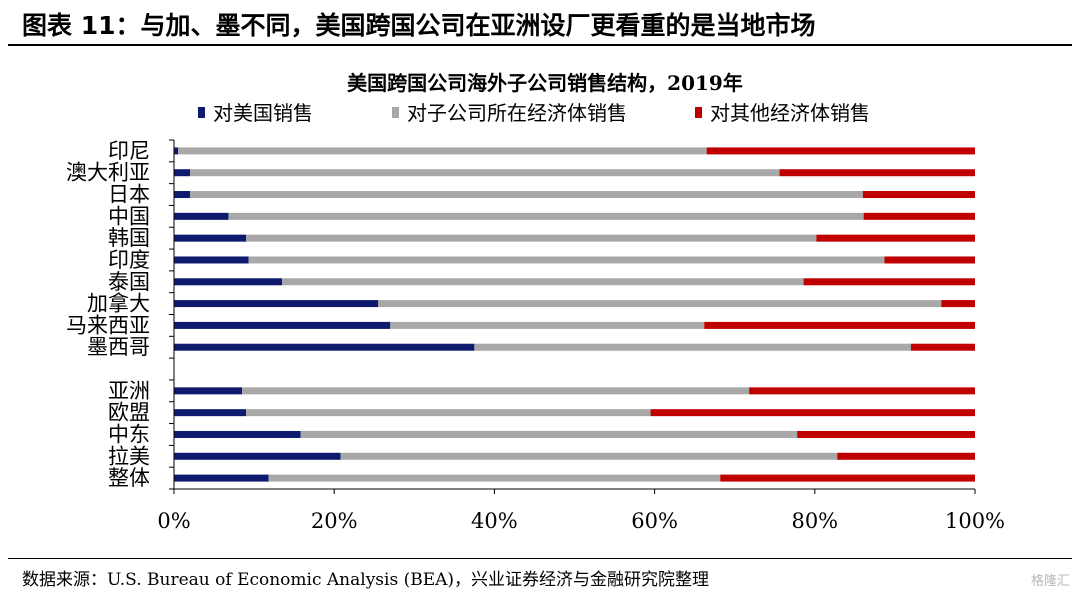  I want to click on category-label: 拉美, so click(129, 456).